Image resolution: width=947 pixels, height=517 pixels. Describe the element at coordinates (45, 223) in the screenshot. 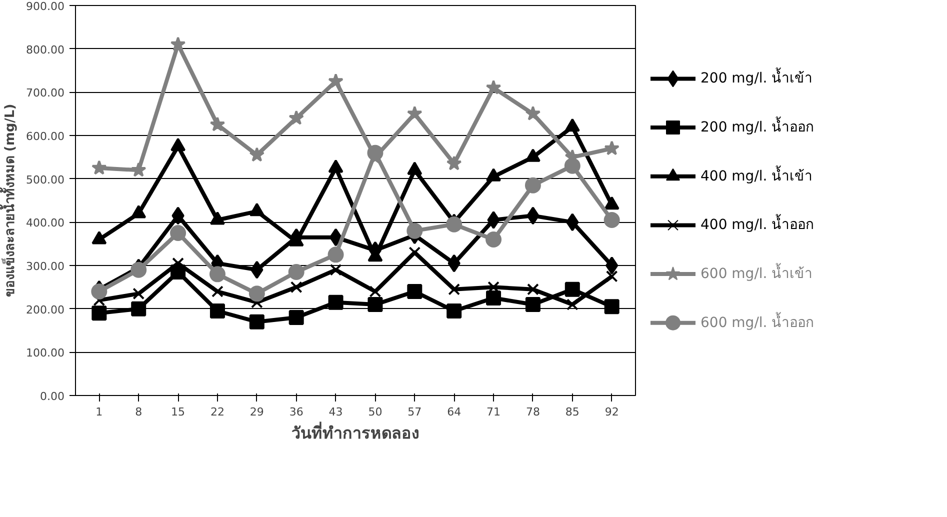

I see `y-tick-label: 400.00` at that location.